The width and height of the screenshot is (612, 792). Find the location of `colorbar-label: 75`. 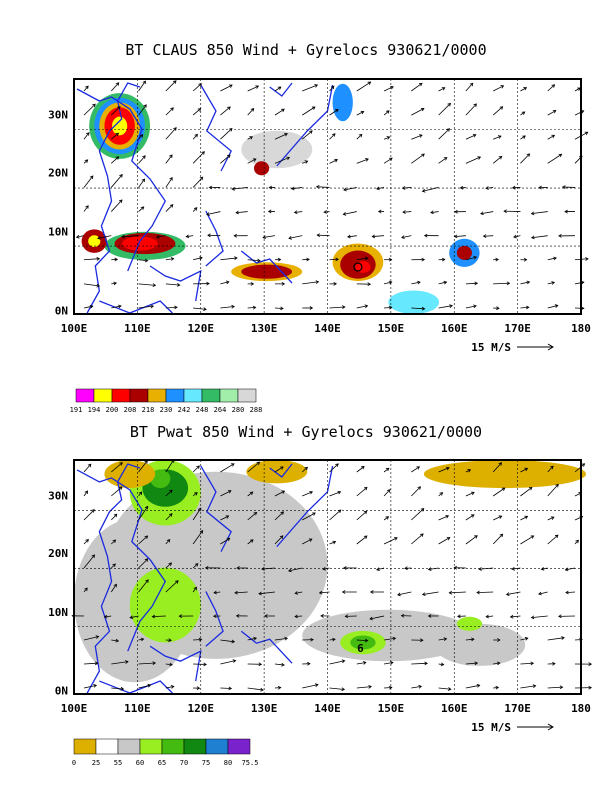

colorbar-label: 75 is located at coordinates (206, 763).